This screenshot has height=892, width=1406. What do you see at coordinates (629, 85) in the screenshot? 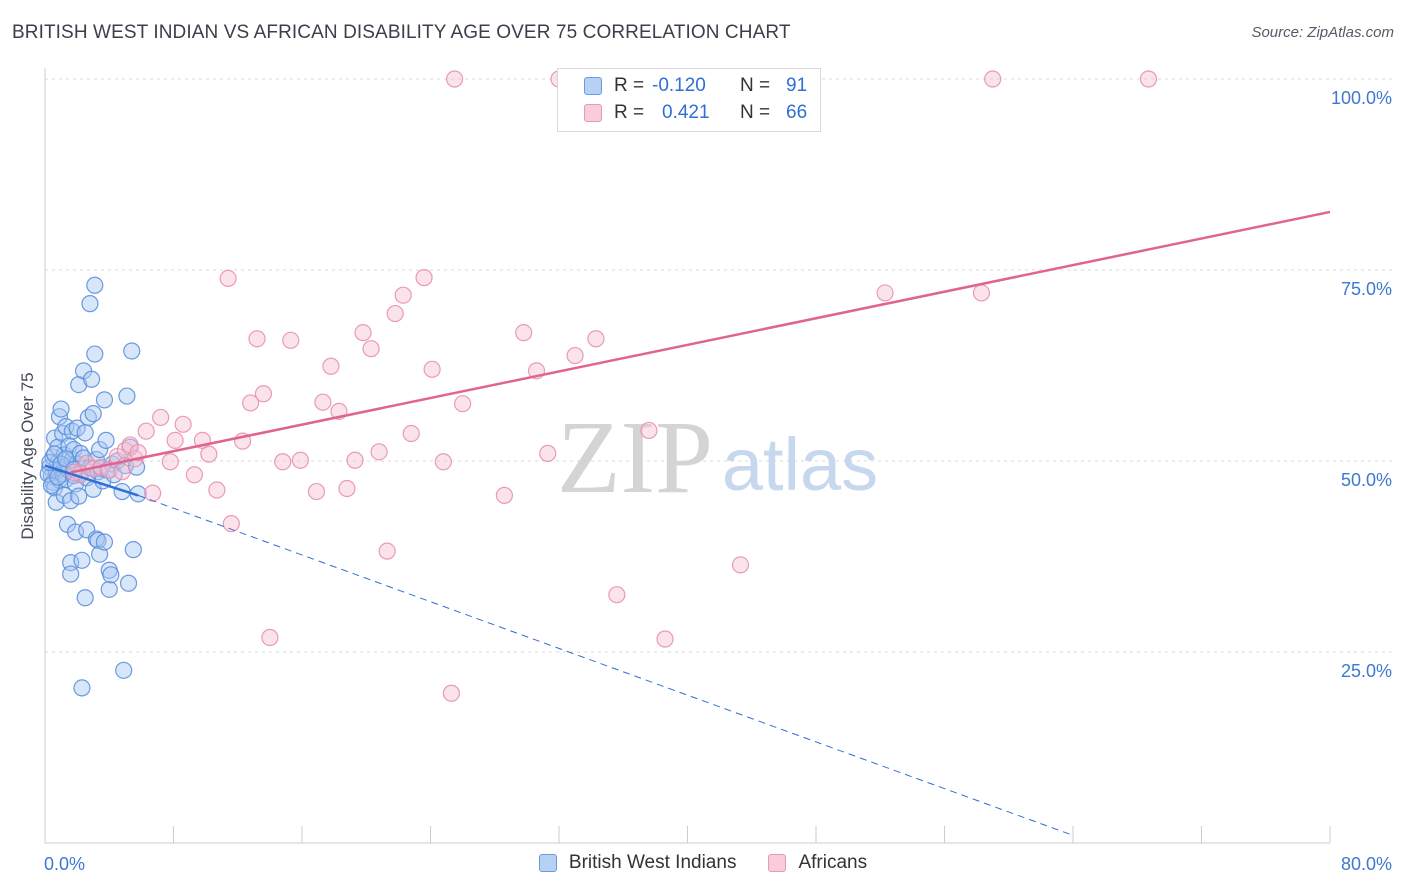
I see `legend-r-label: R =` at bounding box center [629, 85].